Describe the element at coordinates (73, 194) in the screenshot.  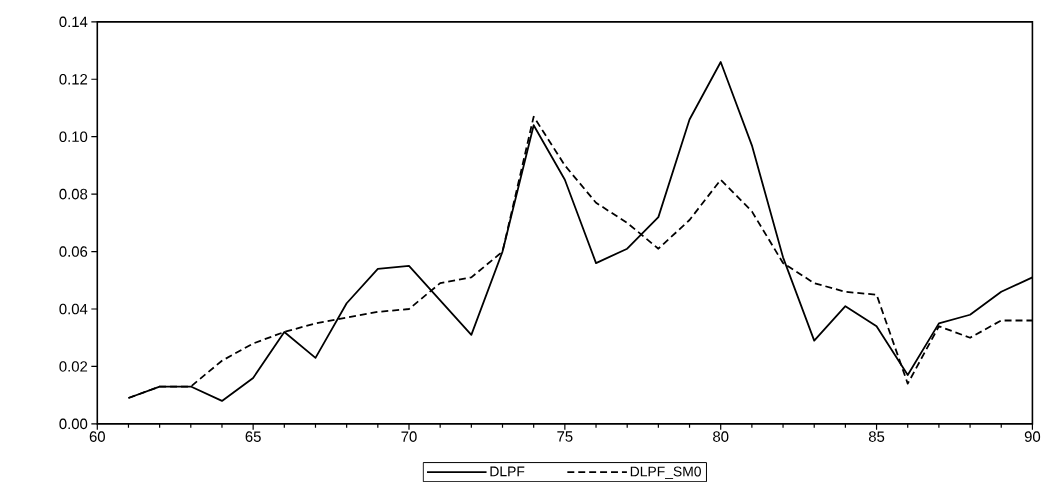
I see `y-tick-label: 0.08` at that location.